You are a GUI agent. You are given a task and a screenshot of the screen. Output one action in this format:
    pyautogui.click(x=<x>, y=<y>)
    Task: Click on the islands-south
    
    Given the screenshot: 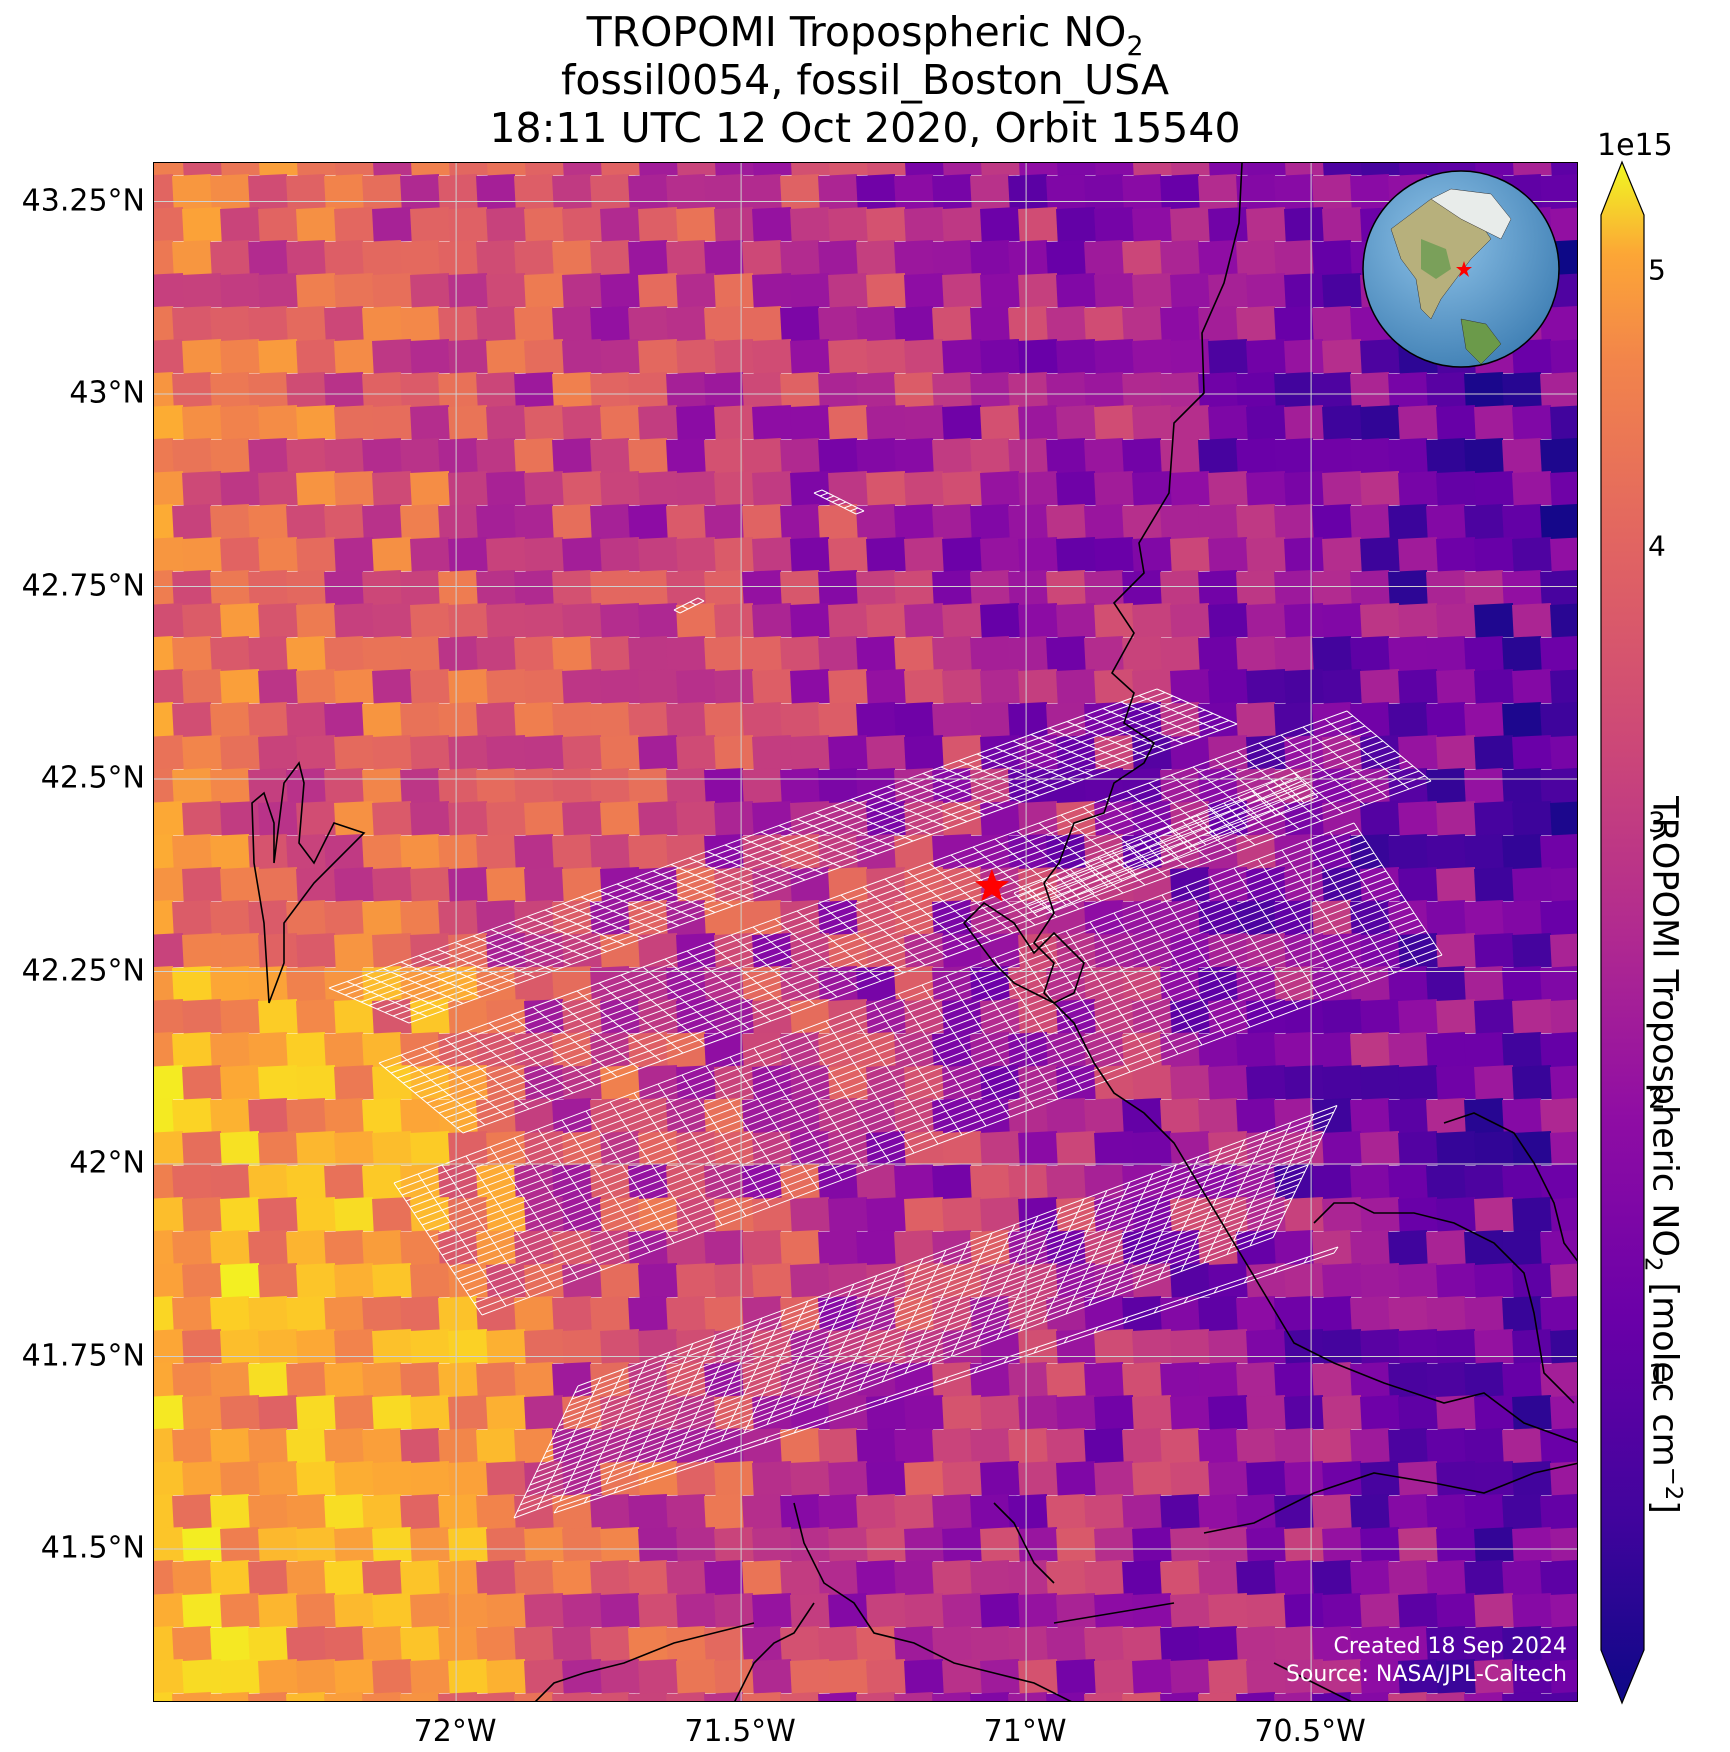 What is the action you would take?
    pyautogui.click(x=1315, y=1581)
    